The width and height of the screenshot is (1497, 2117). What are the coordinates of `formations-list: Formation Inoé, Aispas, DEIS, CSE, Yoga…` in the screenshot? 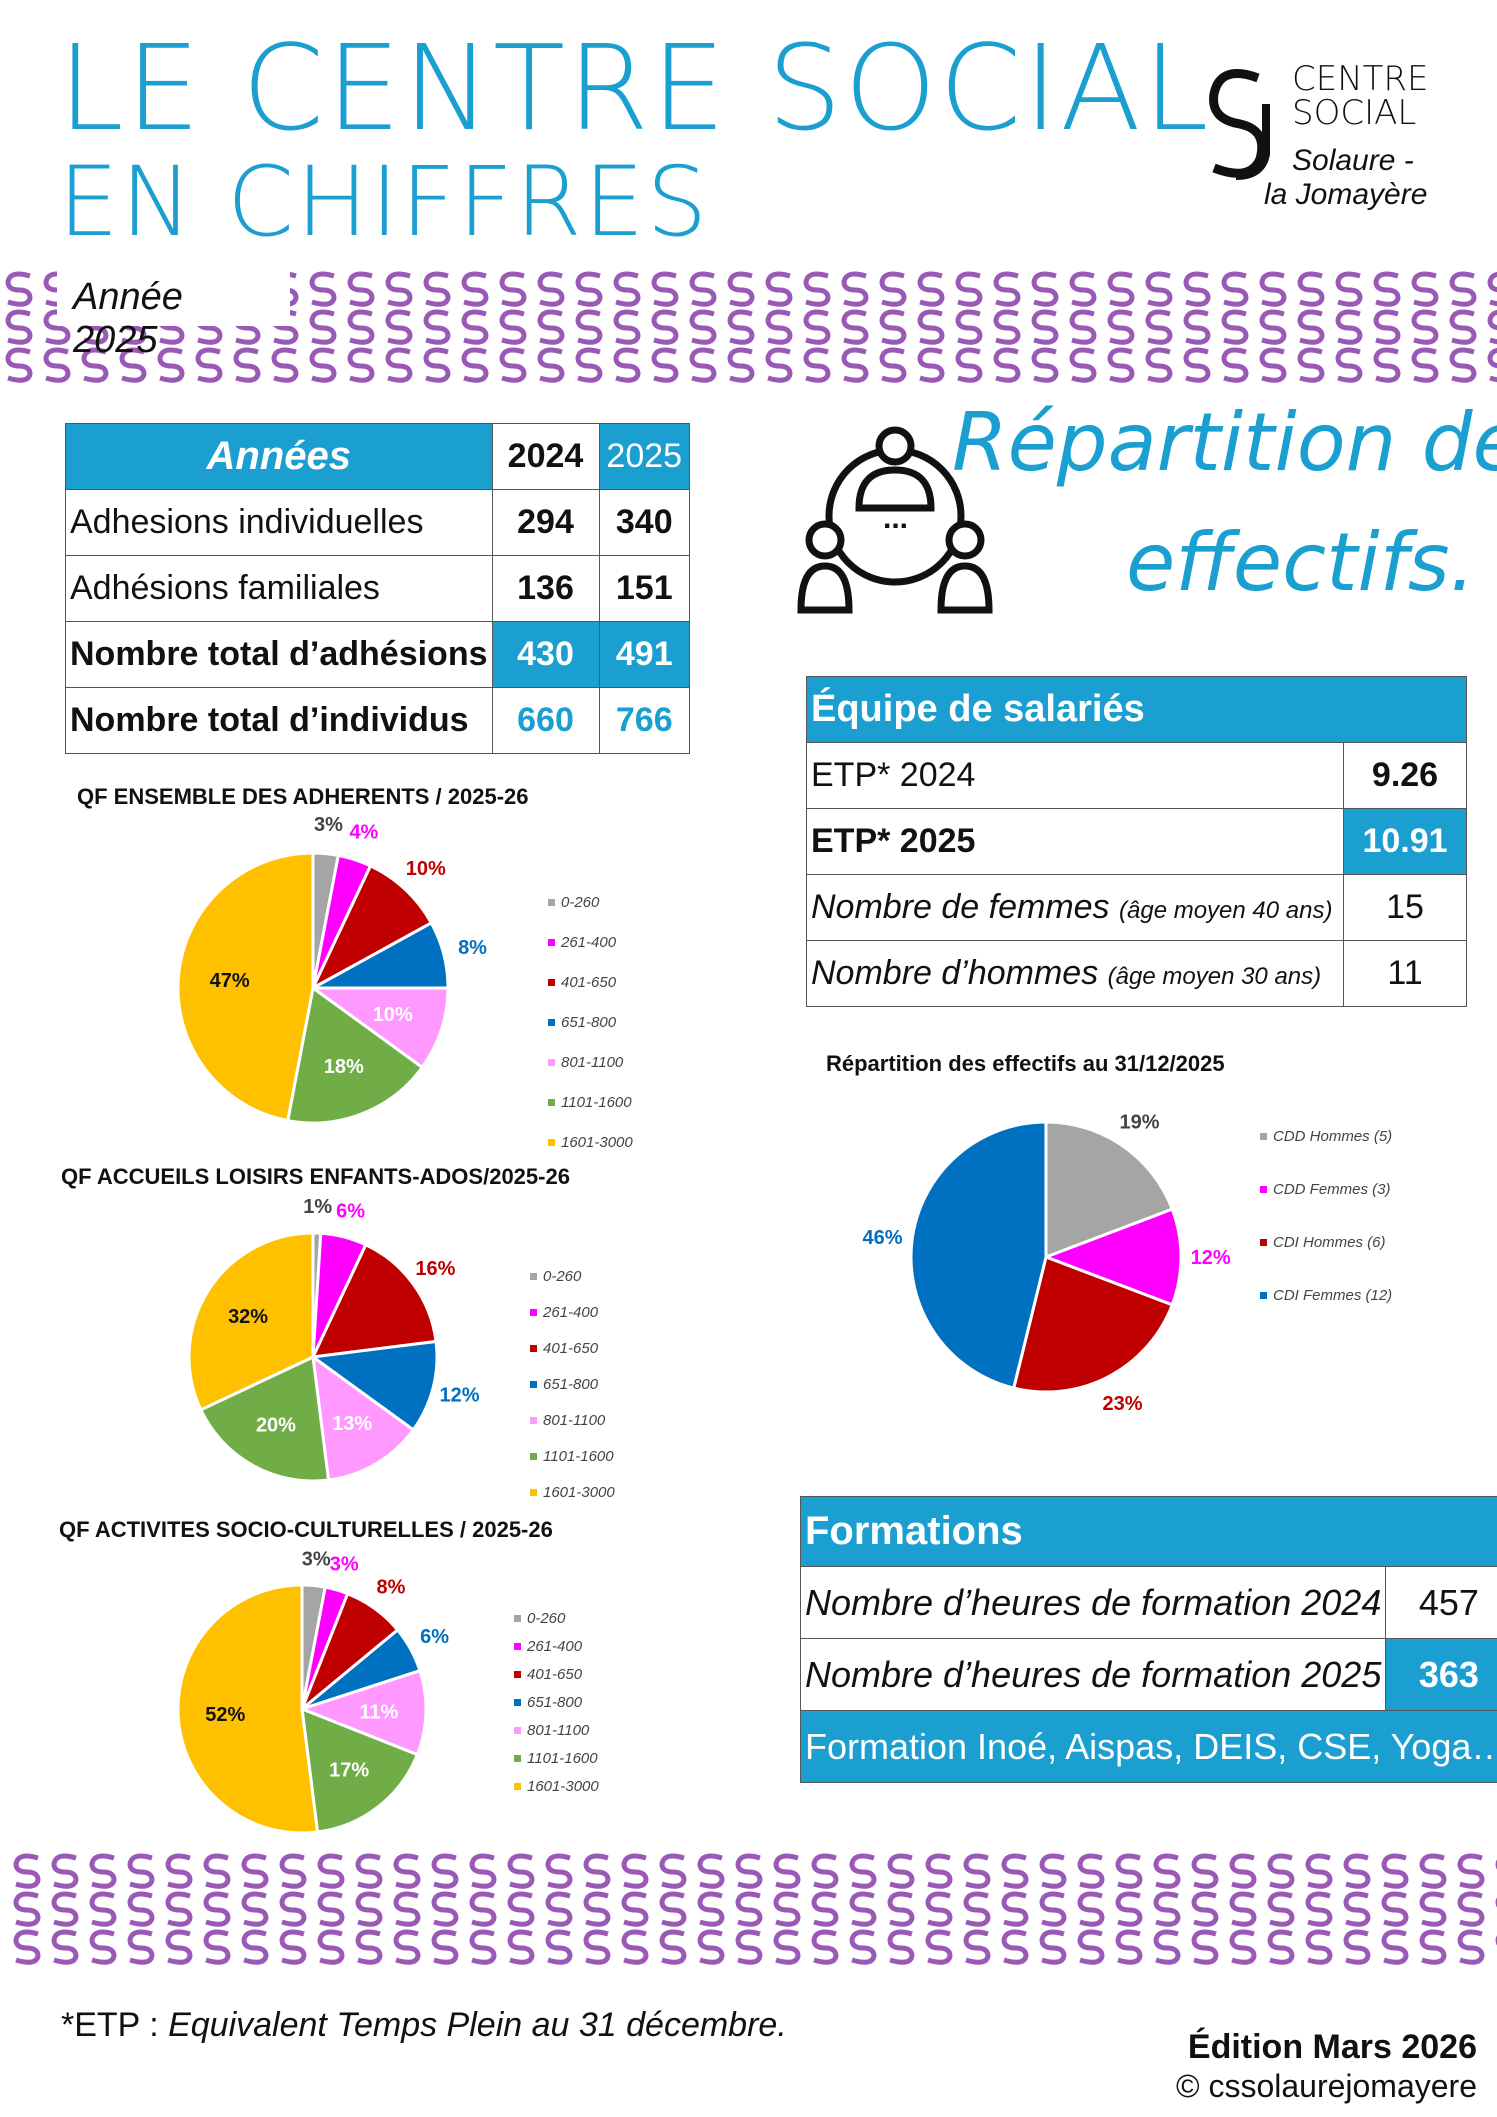 It's located at (1148, 1746).